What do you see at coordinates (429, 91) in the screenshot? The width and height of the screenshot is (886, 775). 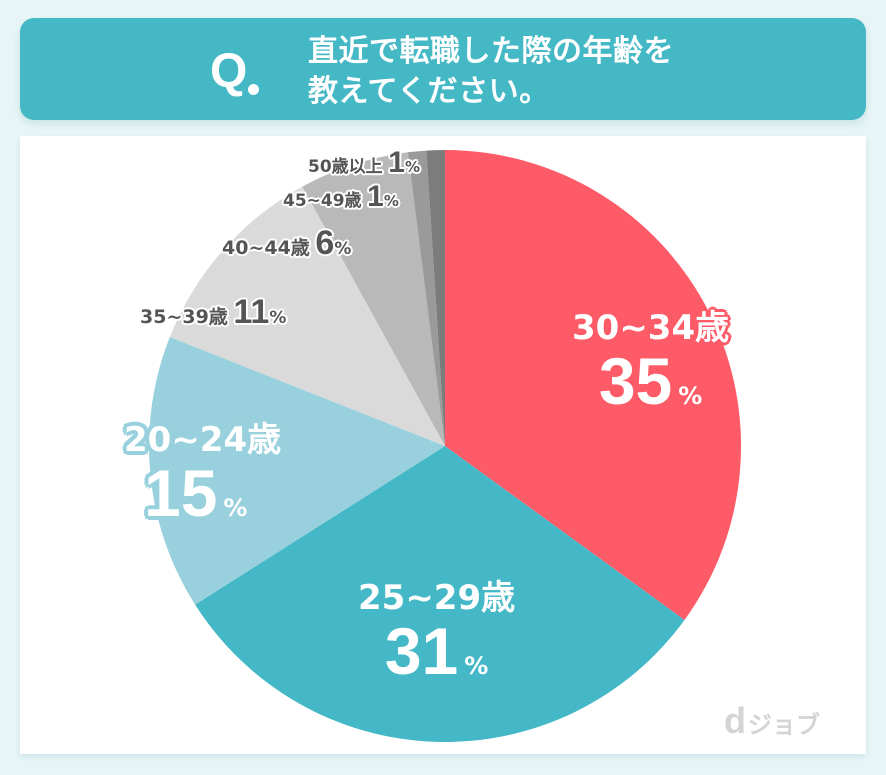 I see `question-line-2: 教えてください。` at bounding box center [429, 91].